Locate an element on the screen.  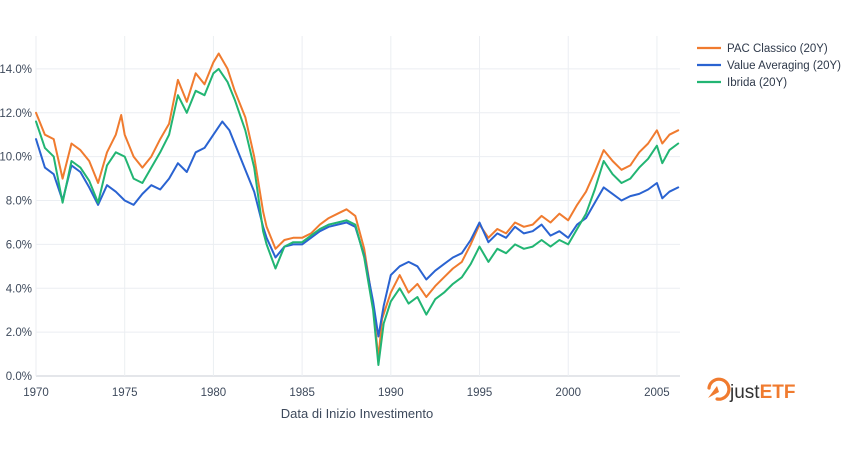
x-tick-label: 1990 is located at coordinates (391, 393).